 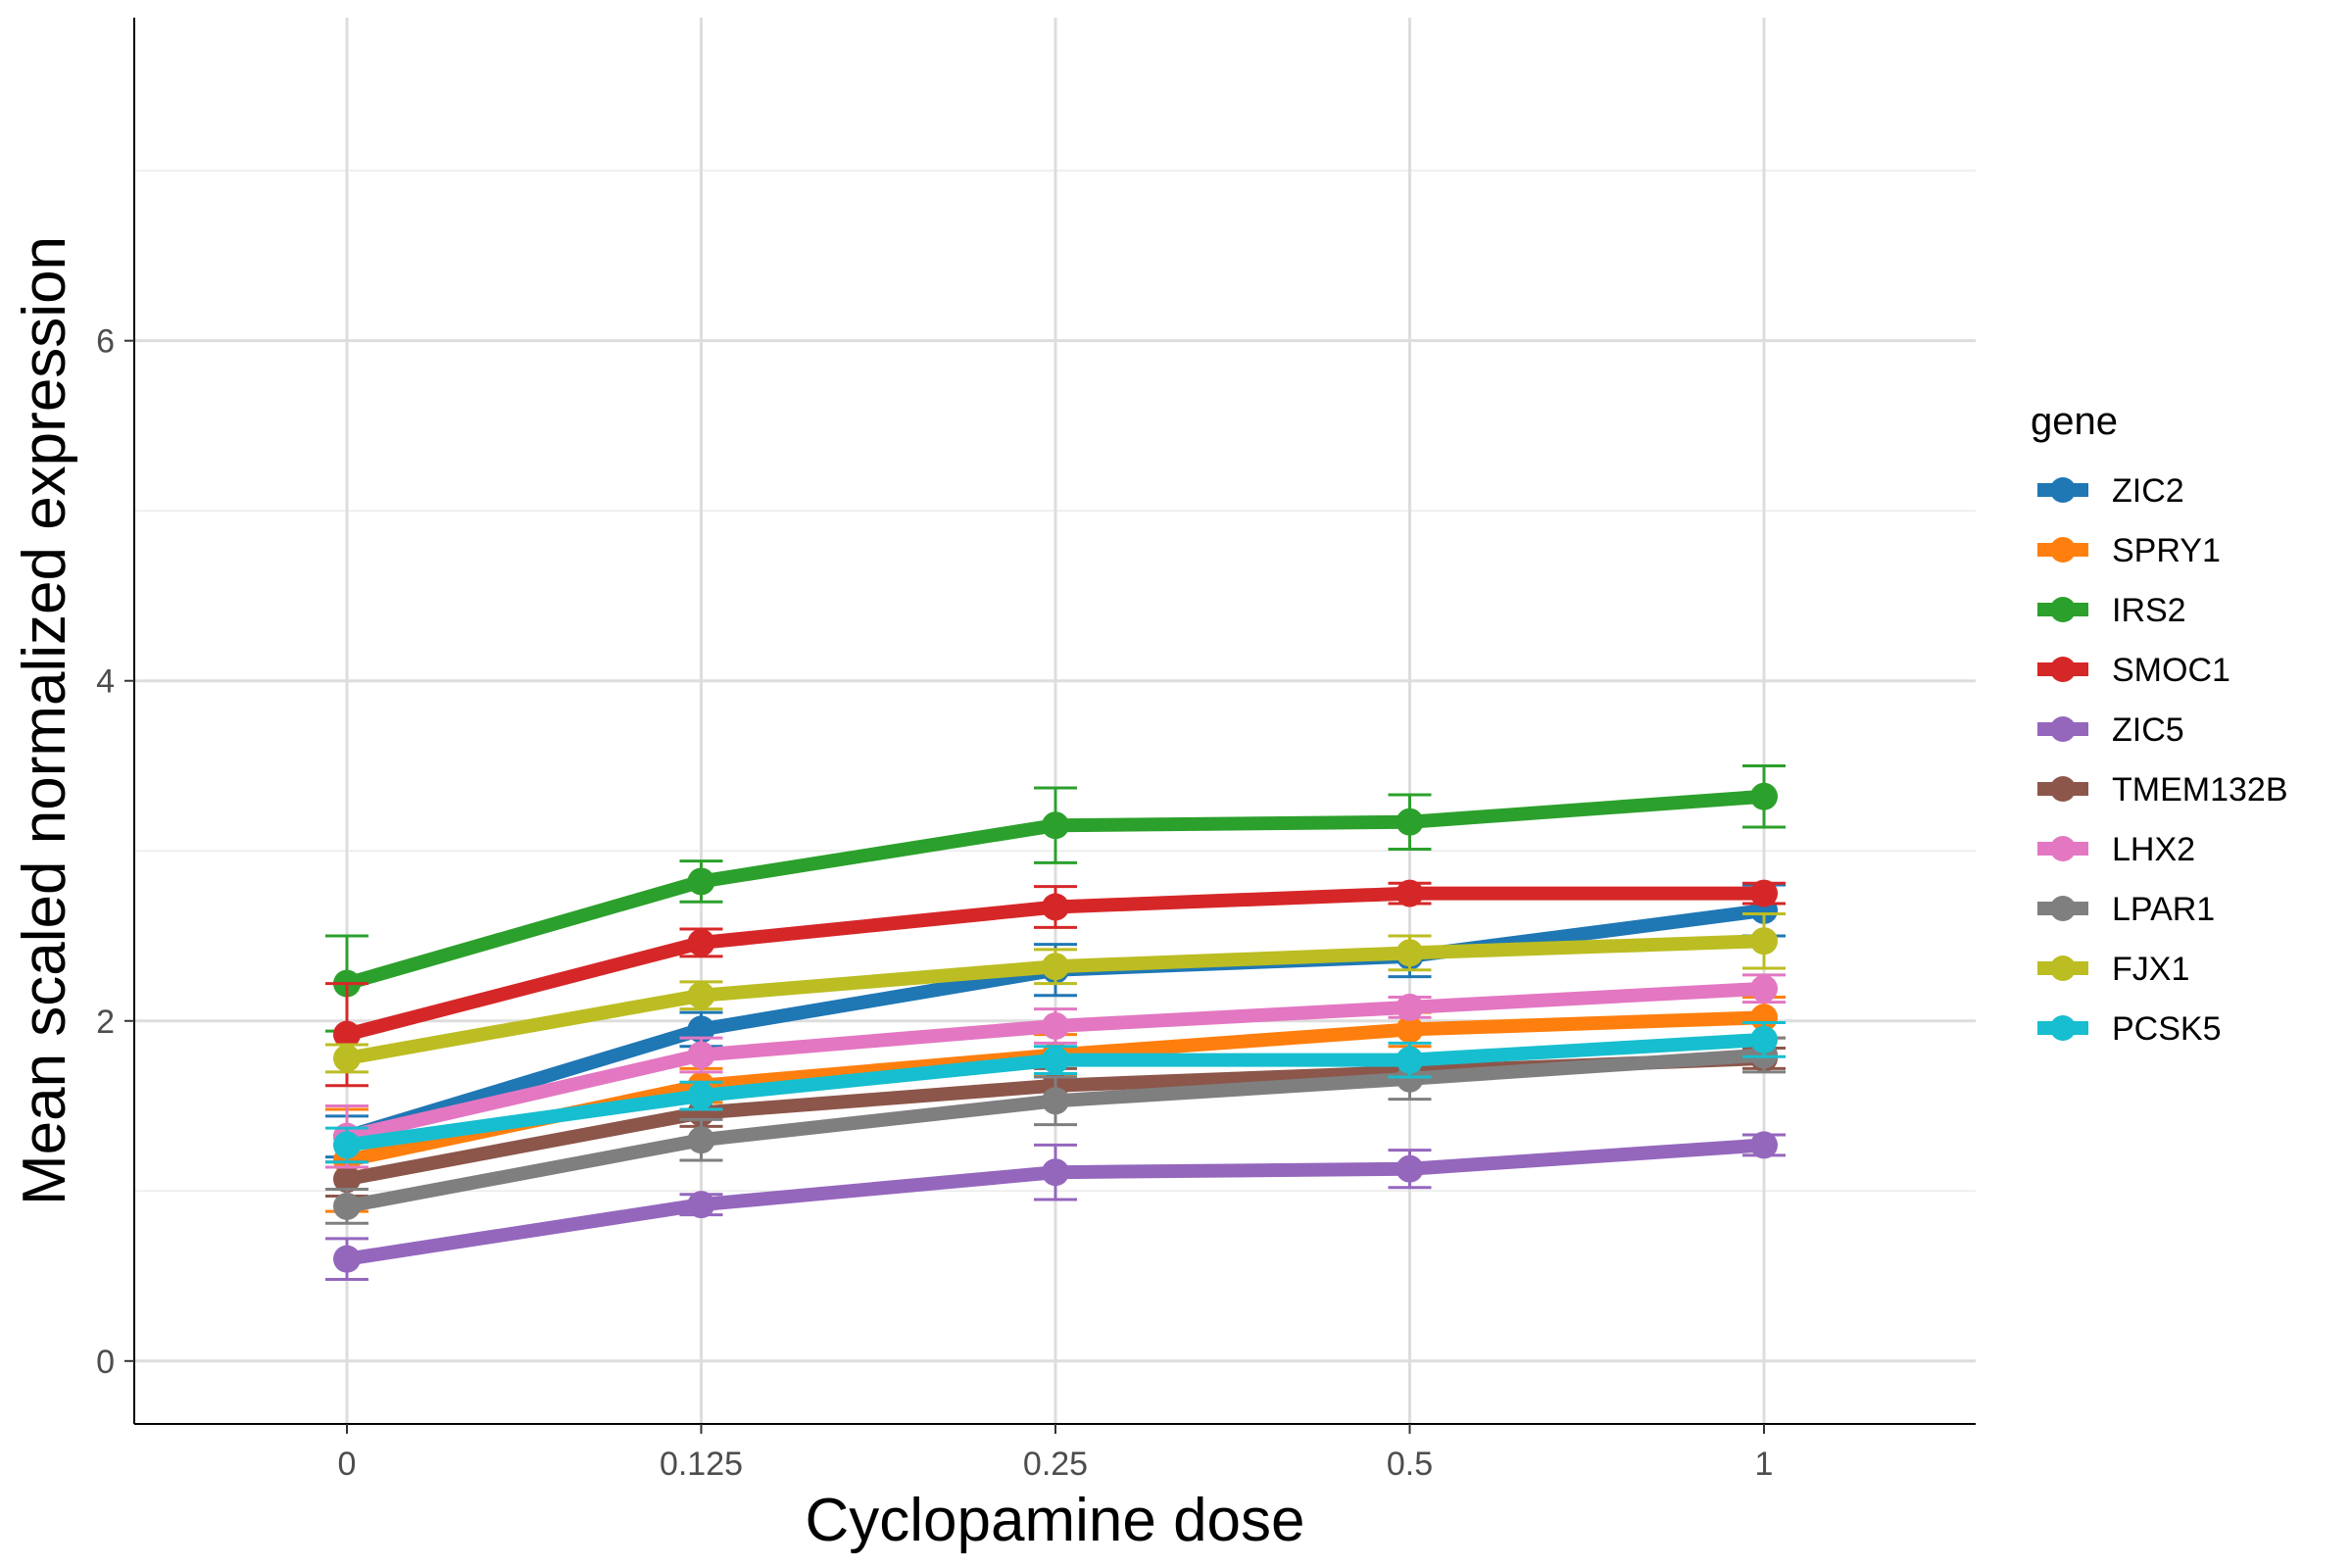 I want to click on legend-label: ZIC5, so click(x=2148, y=730).